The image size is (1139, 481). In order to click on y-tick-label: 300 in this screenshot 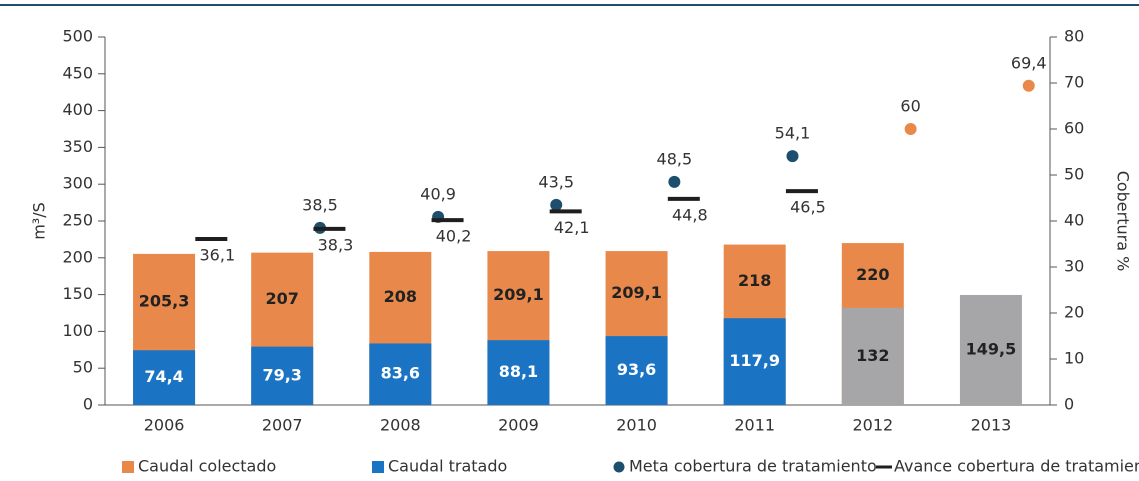, I will do `click(77, 183)`.